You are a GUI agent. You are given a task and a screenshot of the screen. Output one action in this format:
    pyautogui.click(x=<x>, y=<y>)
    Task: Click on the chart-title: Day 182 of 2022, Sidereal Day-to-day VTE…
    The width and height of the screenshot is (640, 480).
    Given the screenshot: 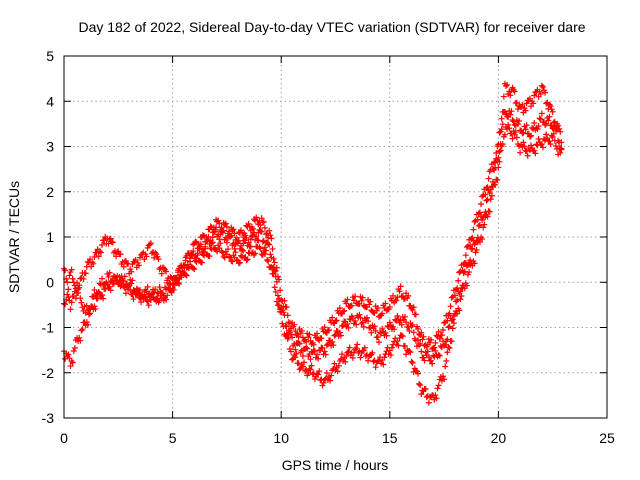 What is the action you would take?
    pyautogui.click(x=331, y=27)
    